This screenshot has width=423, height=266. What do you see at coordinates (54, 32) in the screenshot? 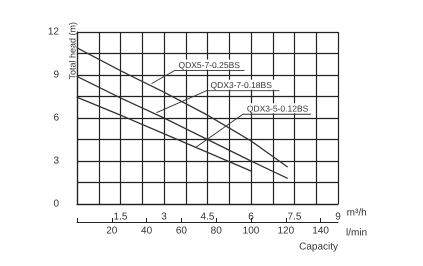
I see `y-tick-label: 12` at bounding box center [54, 32].